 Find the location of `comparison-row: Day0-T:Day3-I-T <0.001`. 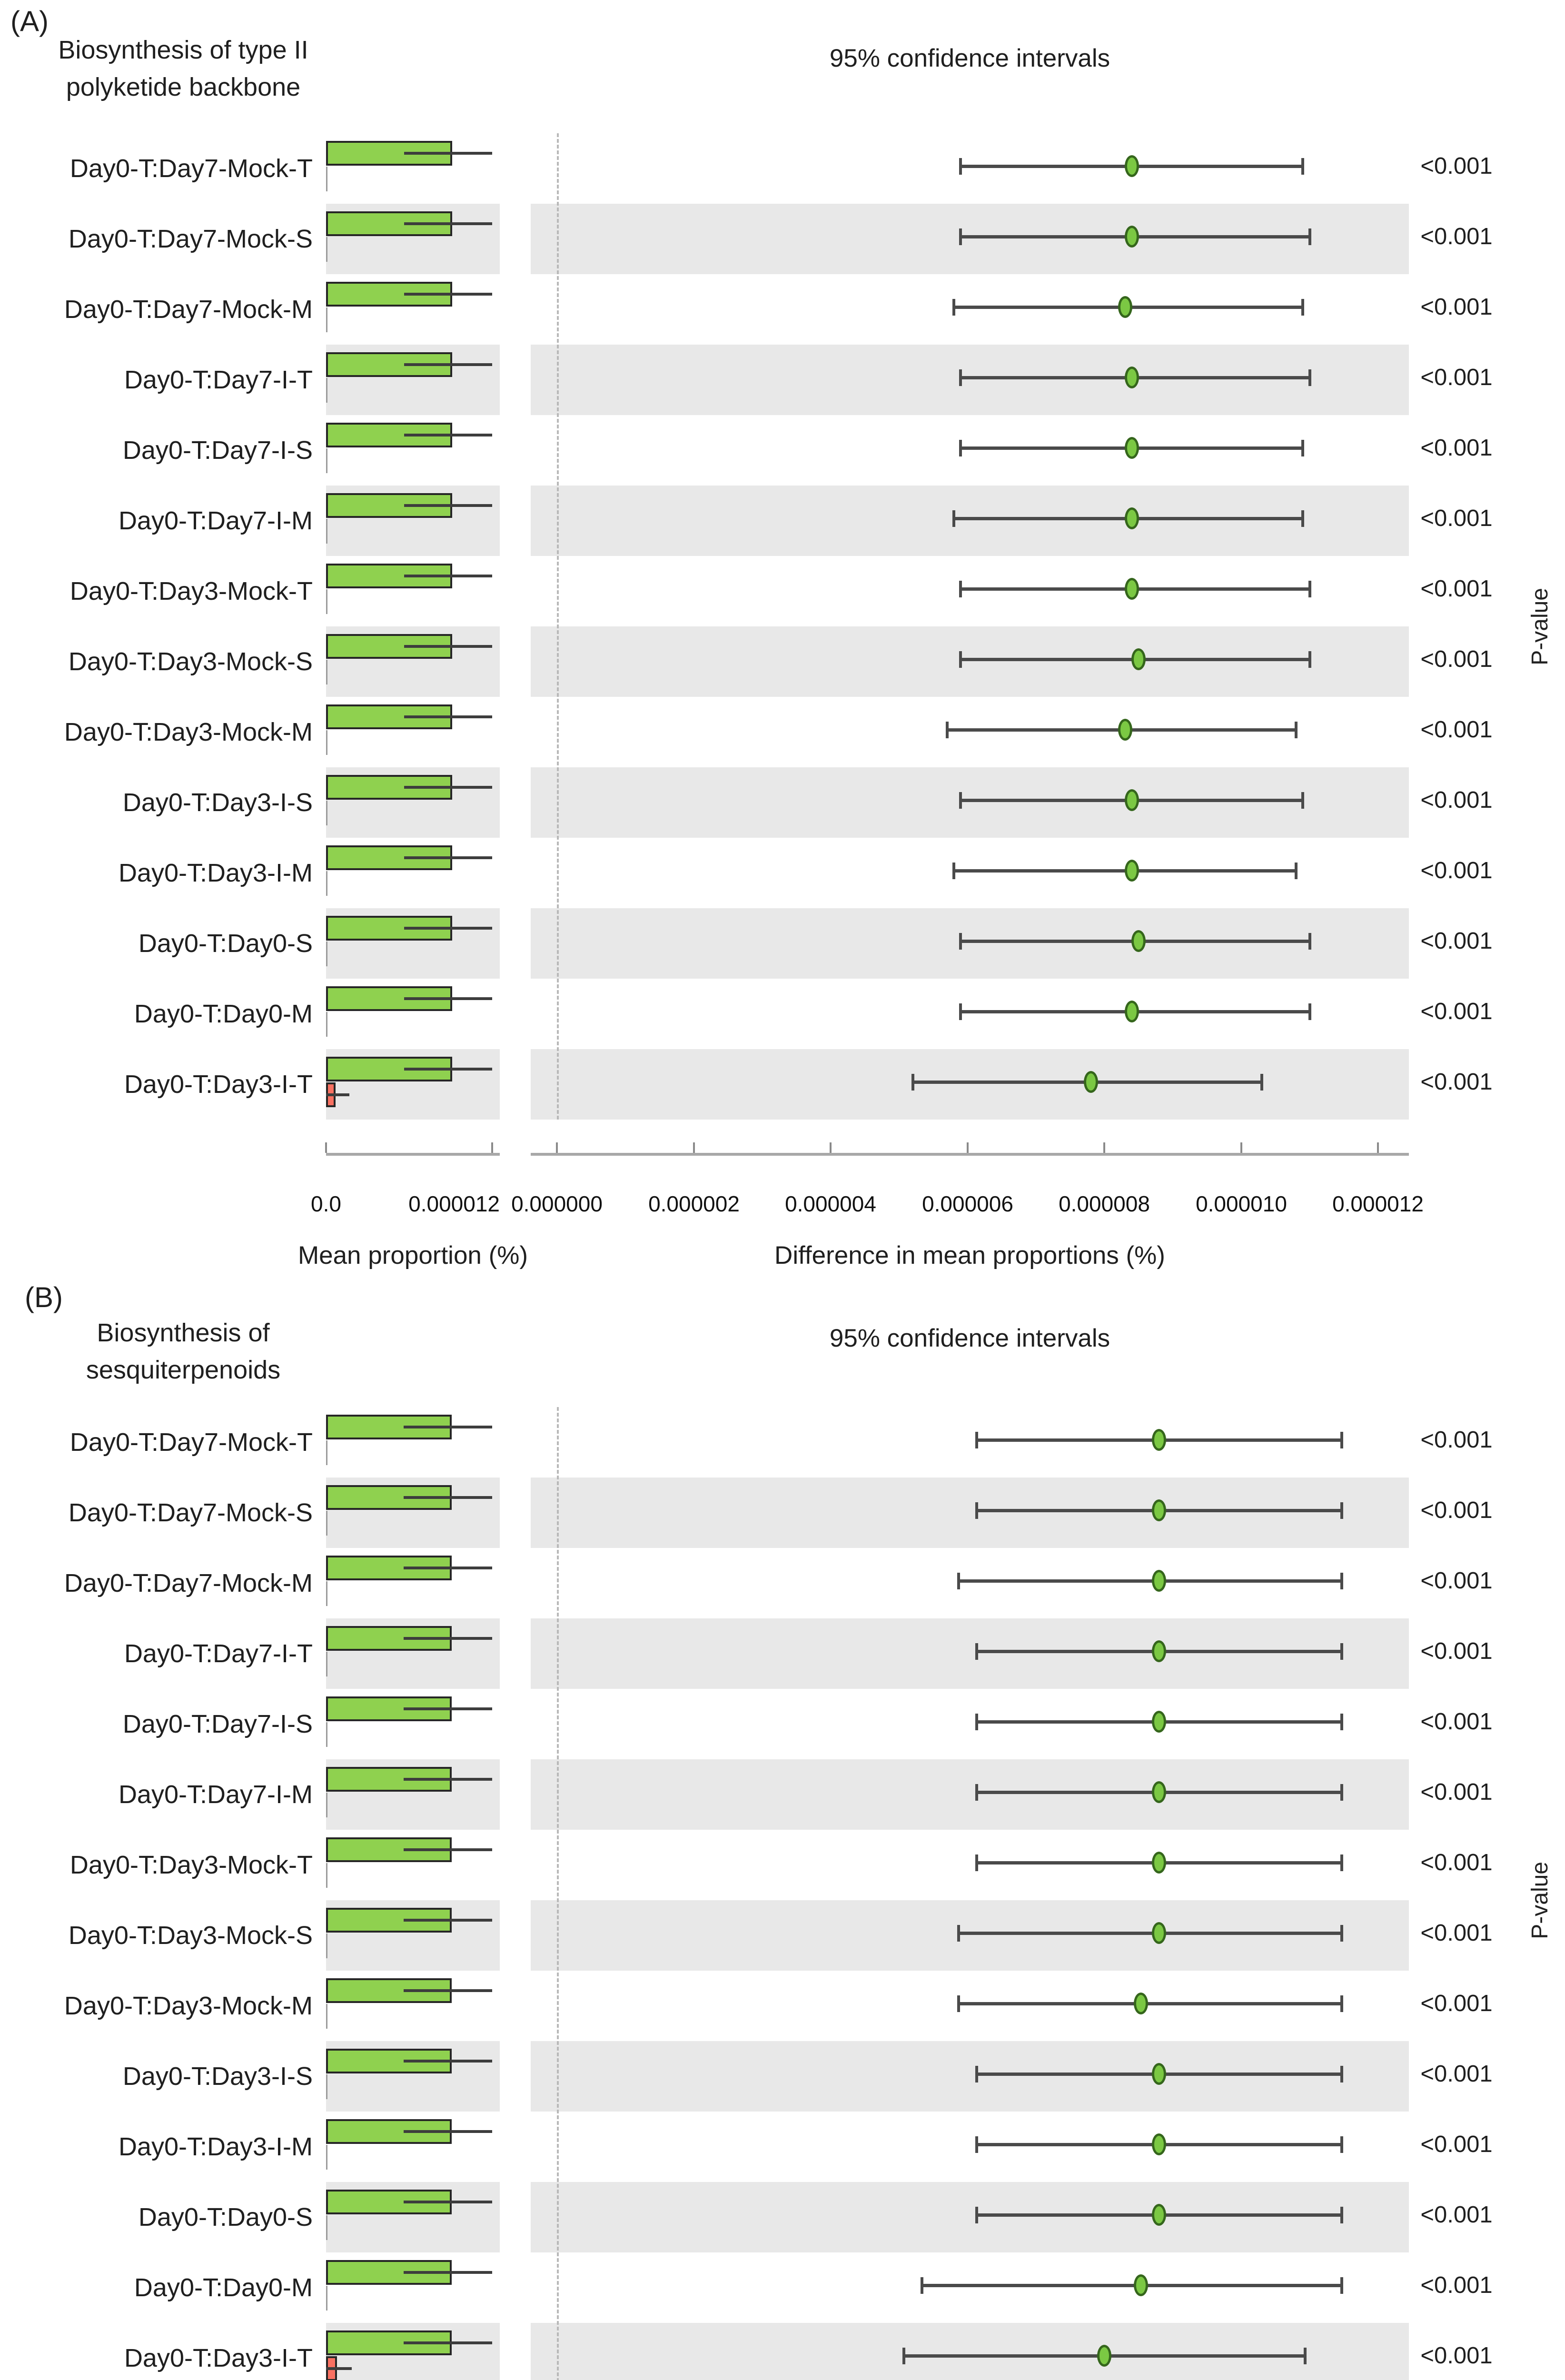

comparison-row: Day0-T:Day3-I-T <0.001 is located at coordinates (782, 1084).